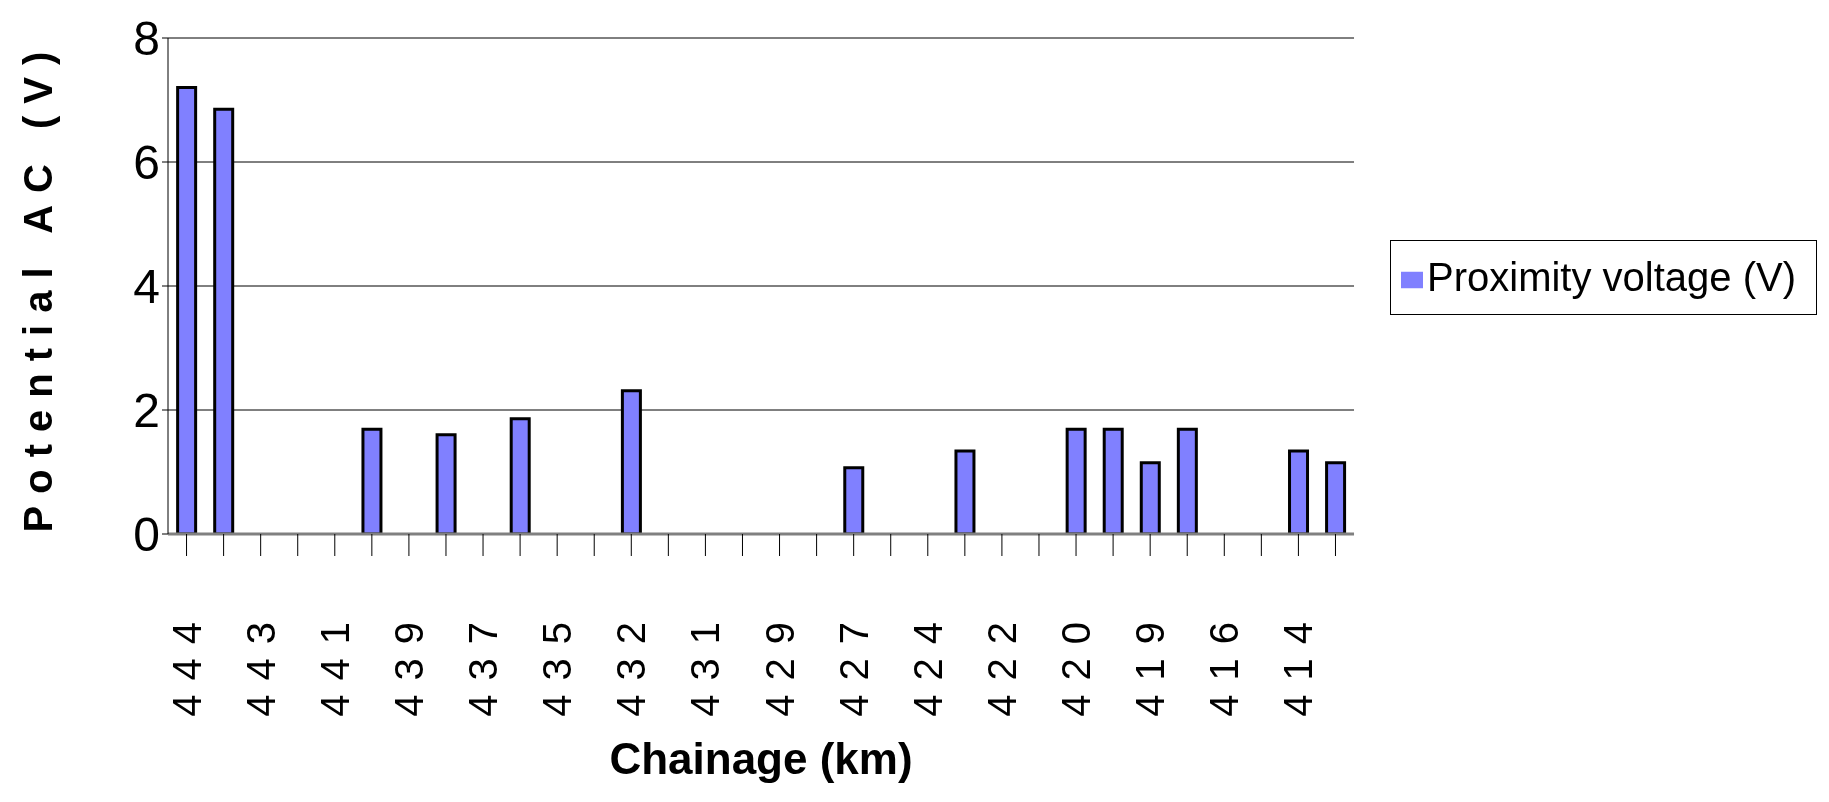 The height and width of the screenshot is (802, 1829). What do you see at coordinates (146, 535) in the screenshot?
I see `y-tick-label: 0` at bounding box center [146, 535].